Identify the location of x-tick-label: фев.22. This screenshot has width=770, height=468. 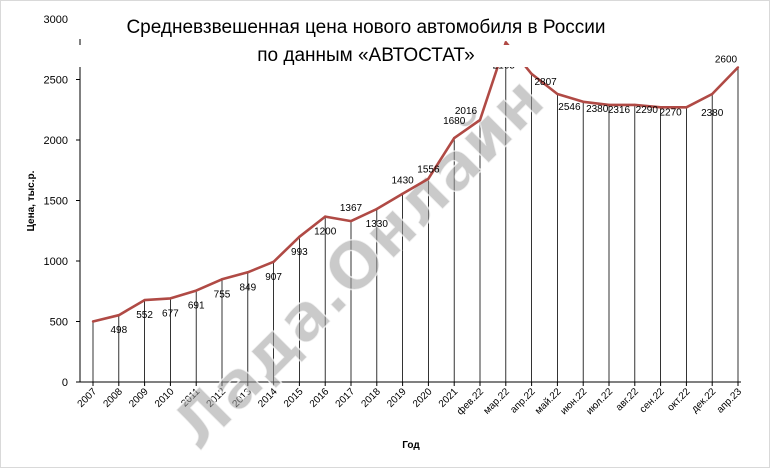
(470, 401).